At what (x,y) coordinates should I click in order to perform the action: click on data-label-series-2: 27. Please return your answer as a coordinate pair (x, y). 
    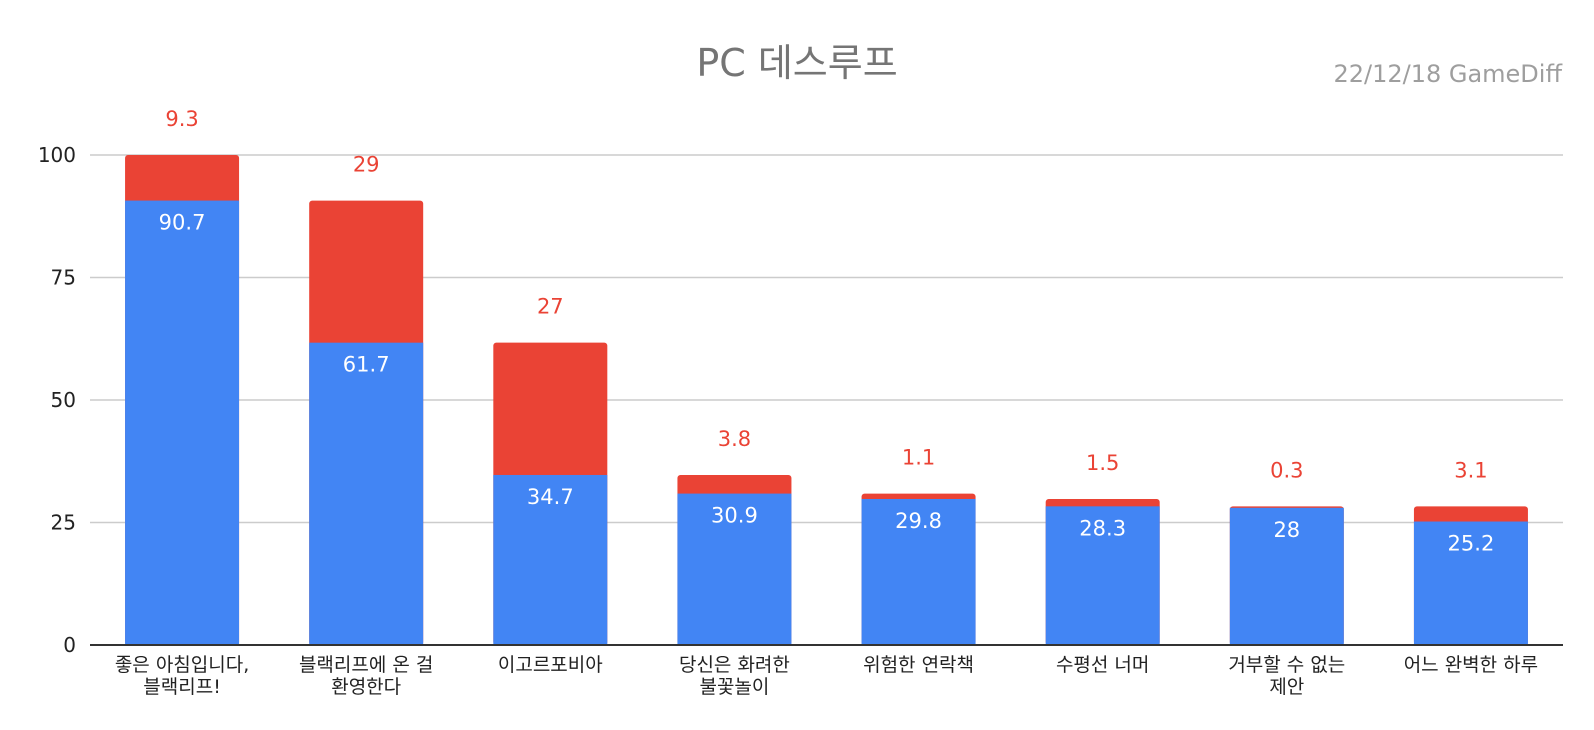
    Looking at the image, I should click on (550, 307).